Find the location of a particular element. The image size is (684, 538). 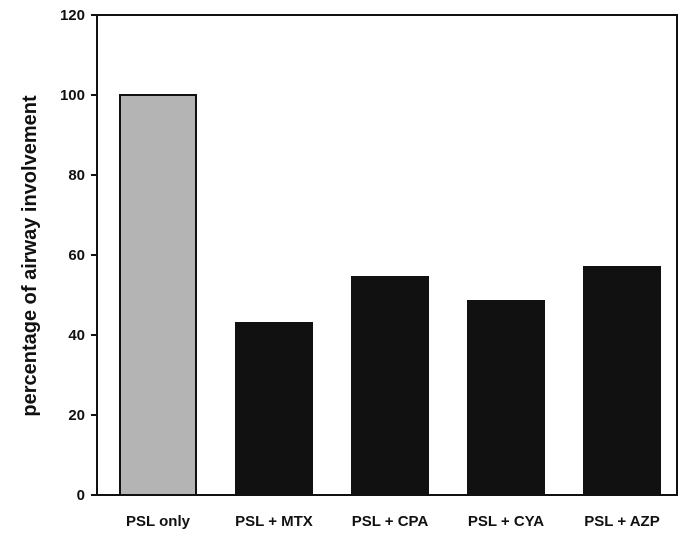

x-category-label: PSL + CYA is located at coordinates (506, 521).